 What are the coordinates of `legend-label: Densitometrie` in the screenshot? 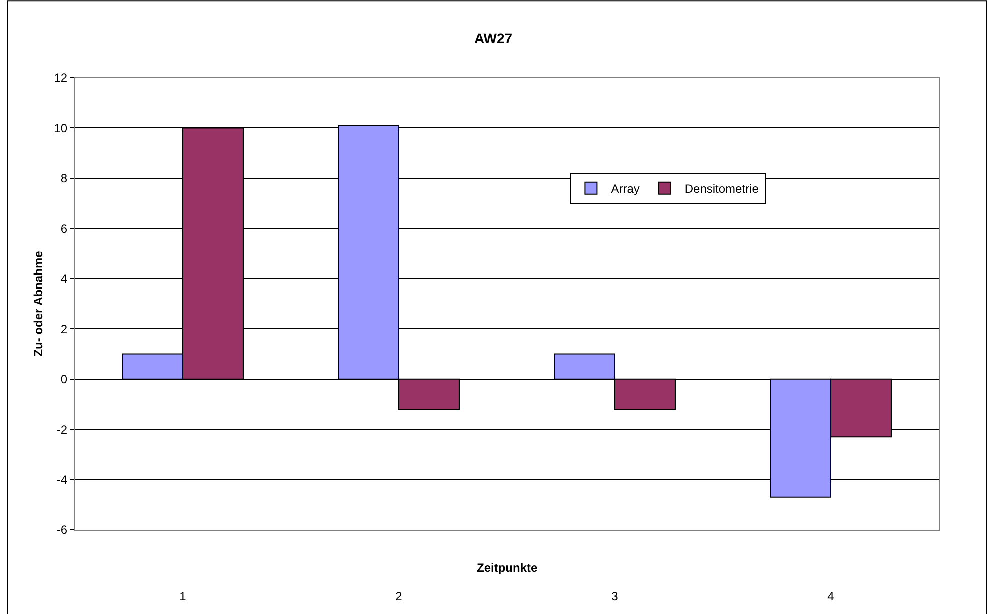 It's located at (722, 189).